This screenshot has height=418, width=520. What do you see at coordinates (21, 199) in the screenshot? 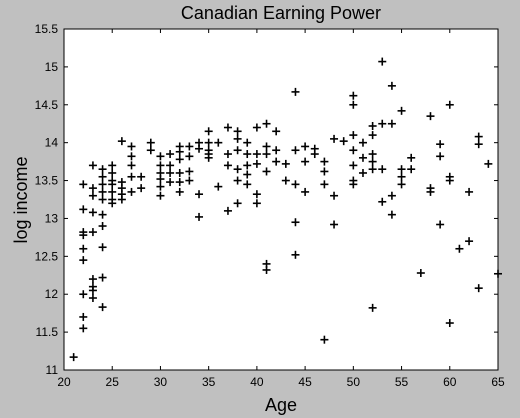
I see `y-axis-label: log income` at bounding box center [21, 199].